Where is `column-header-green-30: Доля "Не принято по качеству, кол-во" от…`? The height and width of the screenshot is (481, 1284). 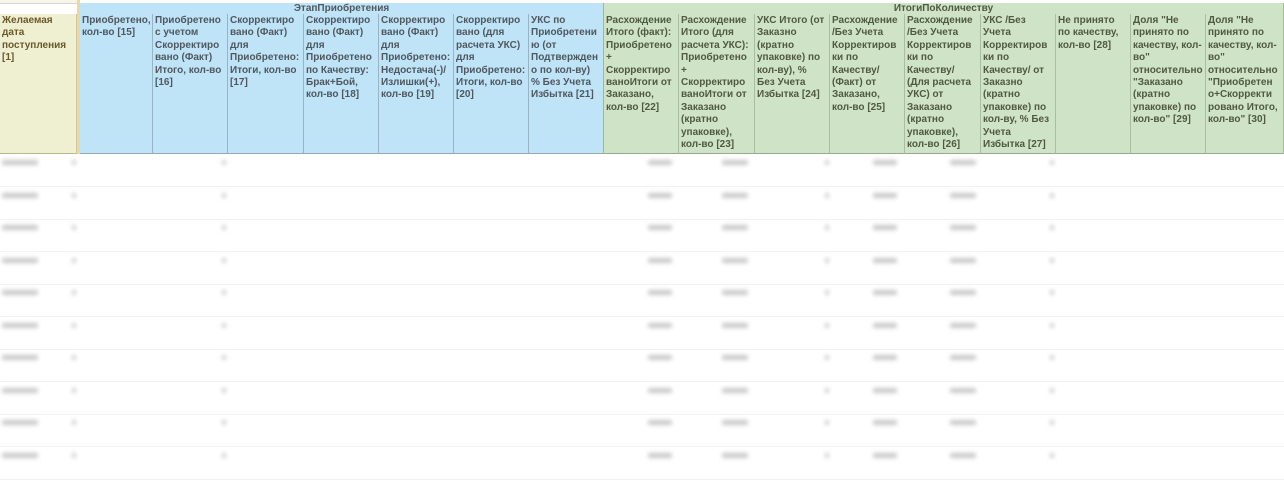
column-header-green-30: Доля "Не принято по качеству, кол-во" от… is located at coordinates (1245, 84).